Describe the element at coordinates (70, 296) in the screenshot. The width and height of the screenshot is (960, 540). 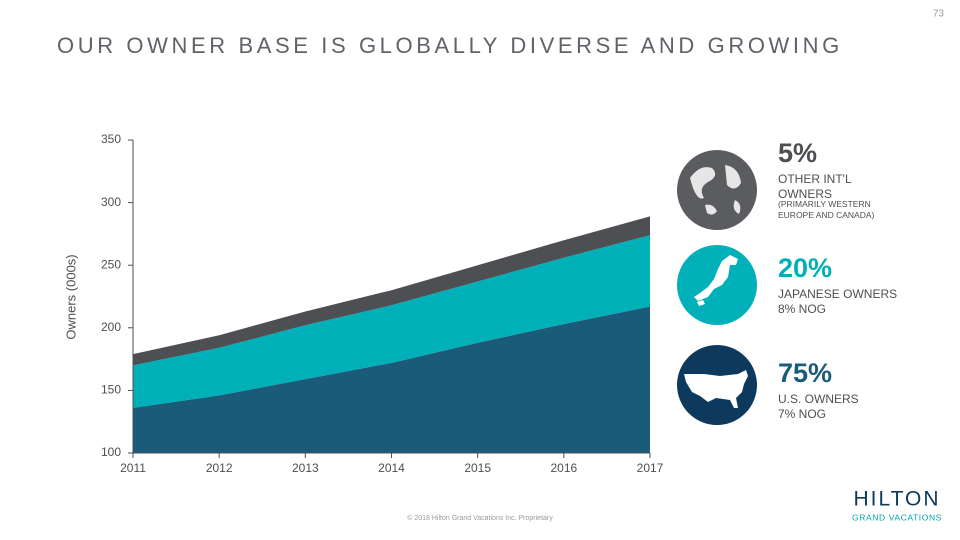
I see `y-axis-label: Owners (000s)` at that location.